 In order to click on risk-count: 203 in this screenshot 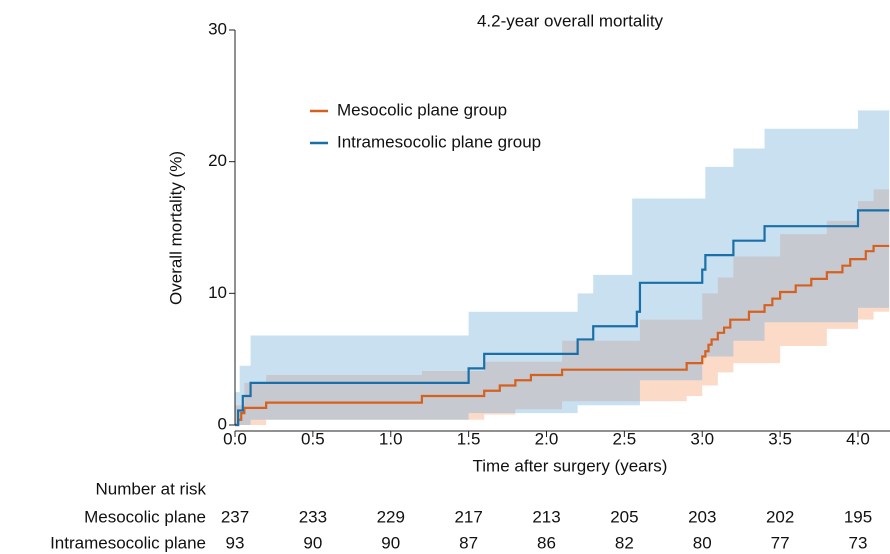, I will do `click(702, 516)`.